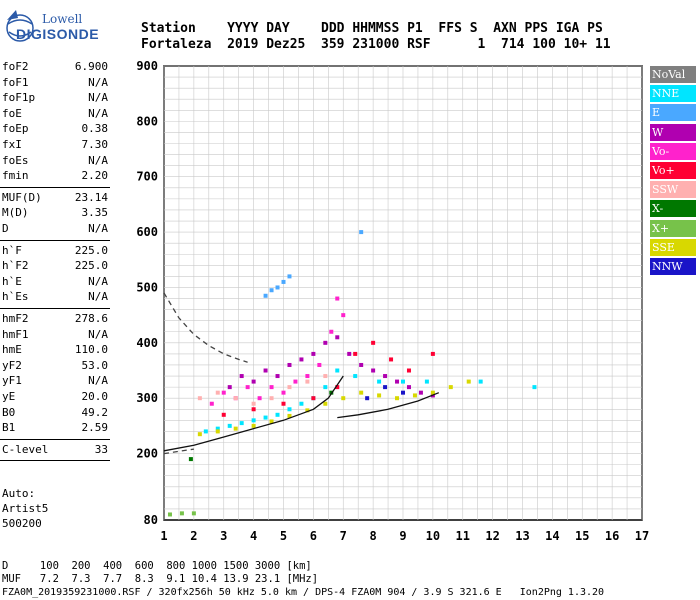 This screenshot has width=700, height=600. I want to click on param-name: foE, so click(12, 113).